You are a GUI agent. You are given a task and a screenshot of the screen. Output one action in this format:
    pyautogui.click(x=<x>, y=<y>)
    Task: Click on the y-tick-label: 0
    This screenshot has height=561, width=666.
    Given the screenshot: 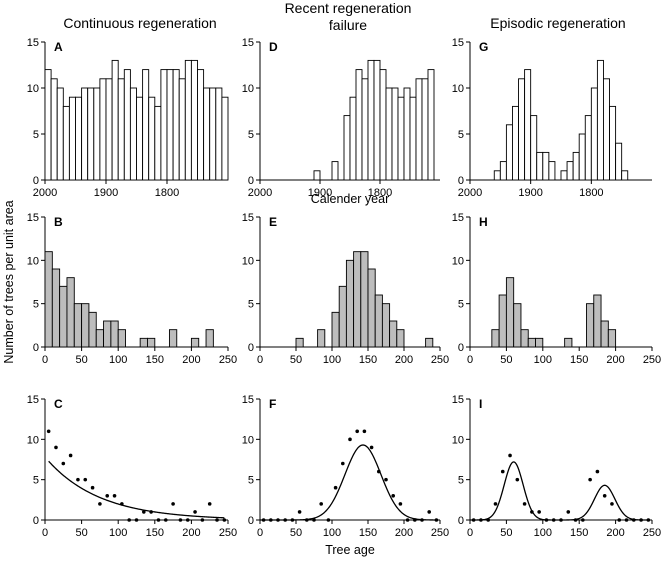 What is the action you would take?
    pyautogui.click(x=461, y=348)
    